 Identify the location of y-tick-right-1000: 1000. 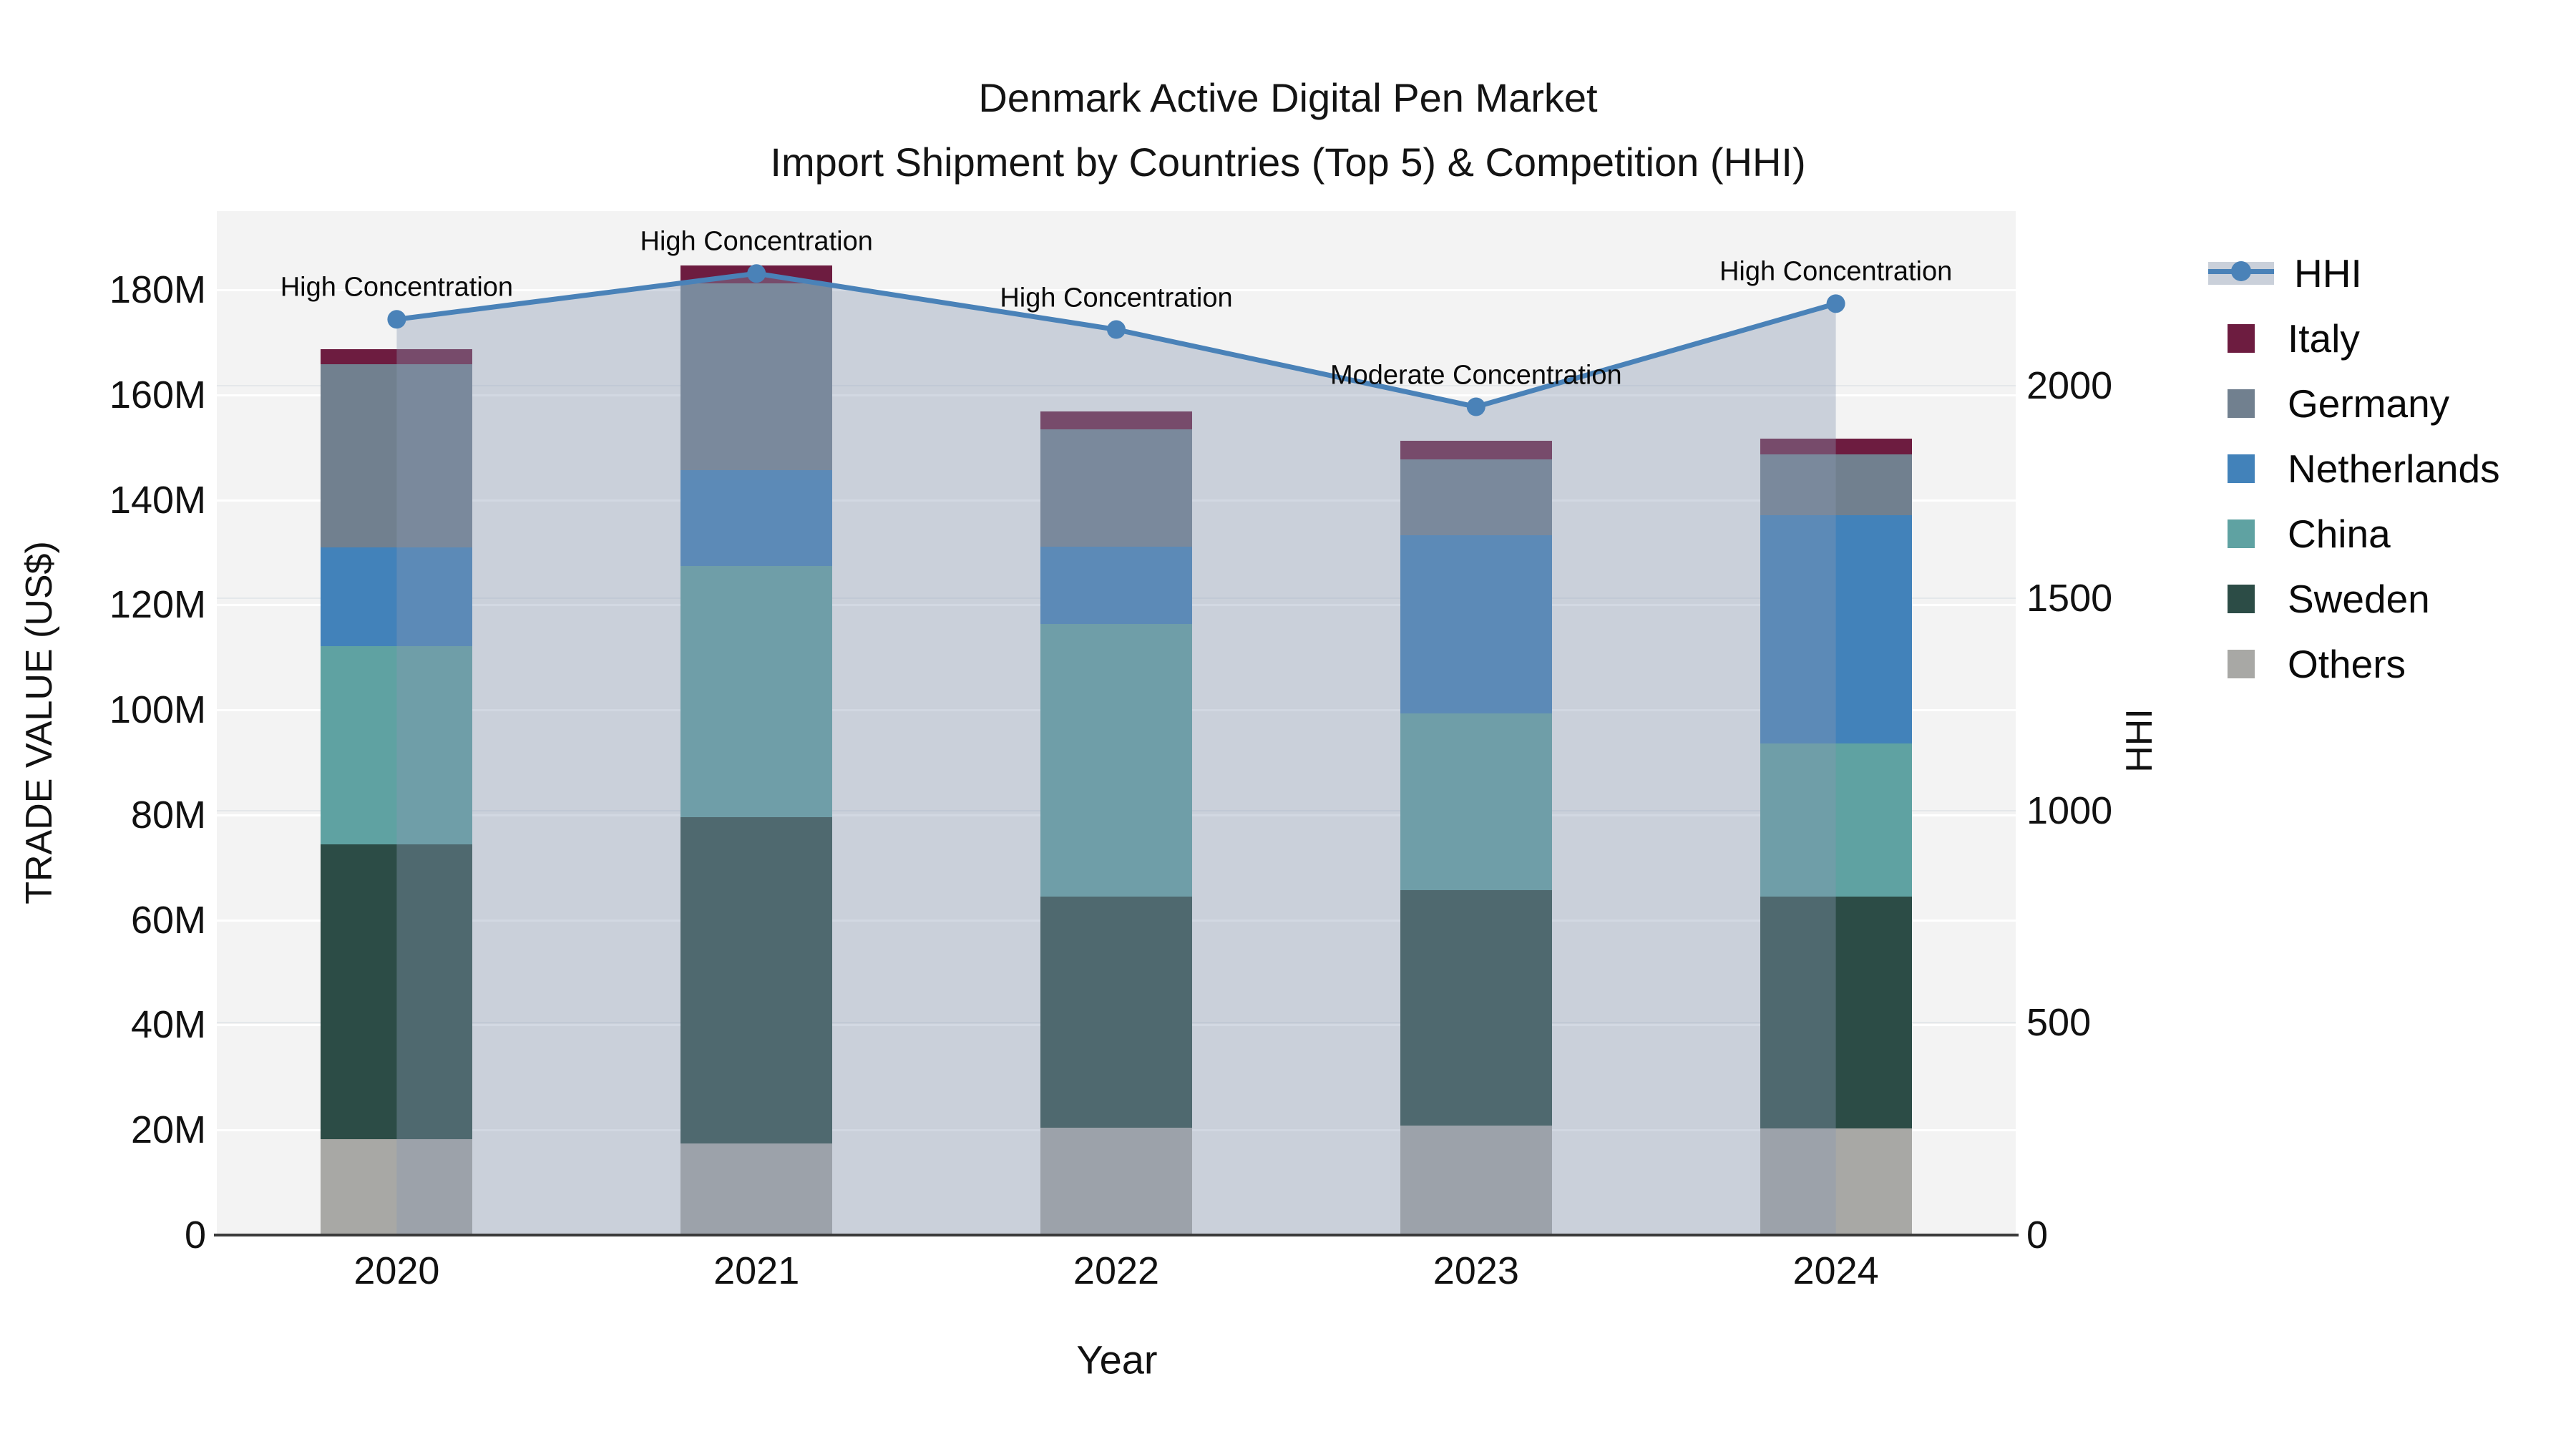
(2069, 810).